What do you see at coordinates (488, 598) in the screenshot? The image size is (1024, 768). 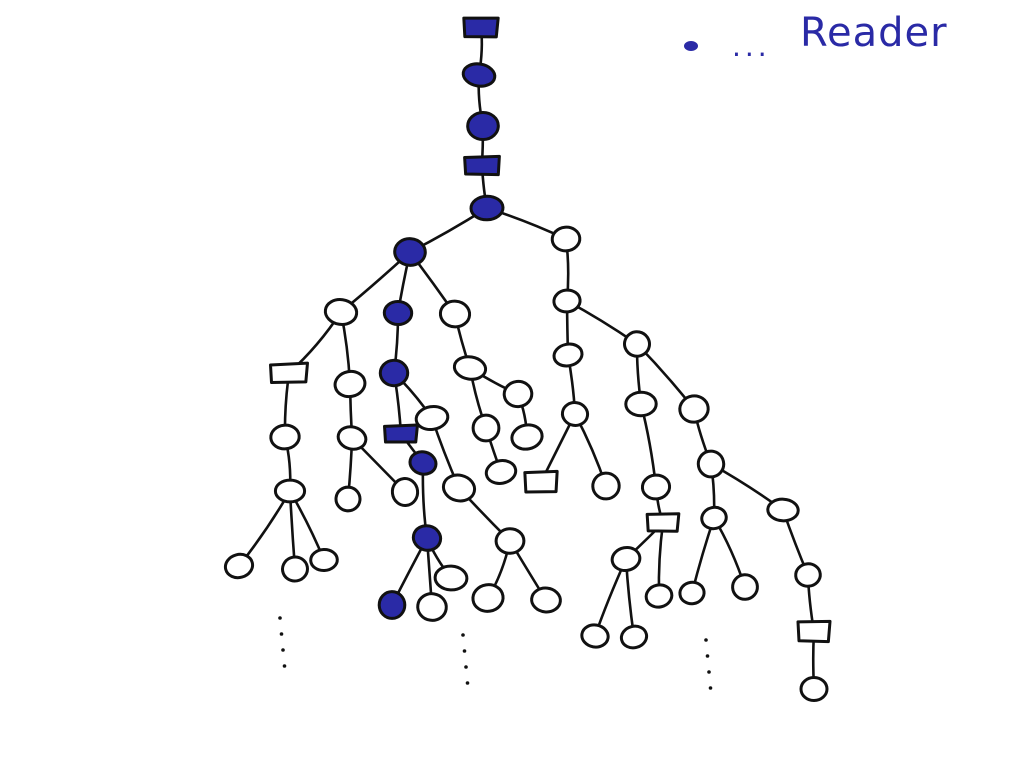 I see `tree-node-a2b2a-circle` at bounding box center [488, 598].